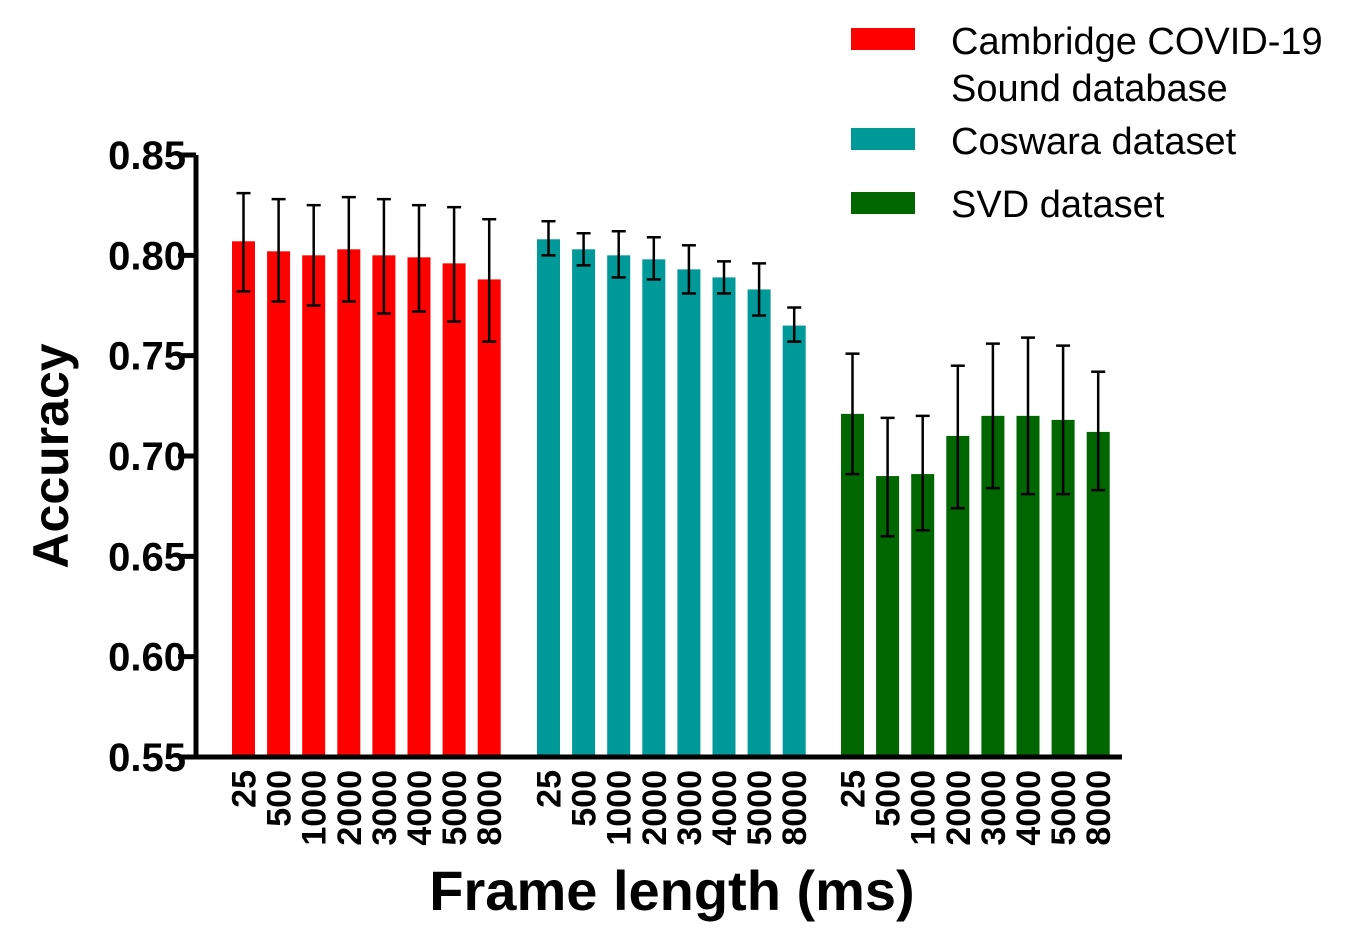  I want to click on legend-label: Cambridge COVID-19, so click(1137, 42).